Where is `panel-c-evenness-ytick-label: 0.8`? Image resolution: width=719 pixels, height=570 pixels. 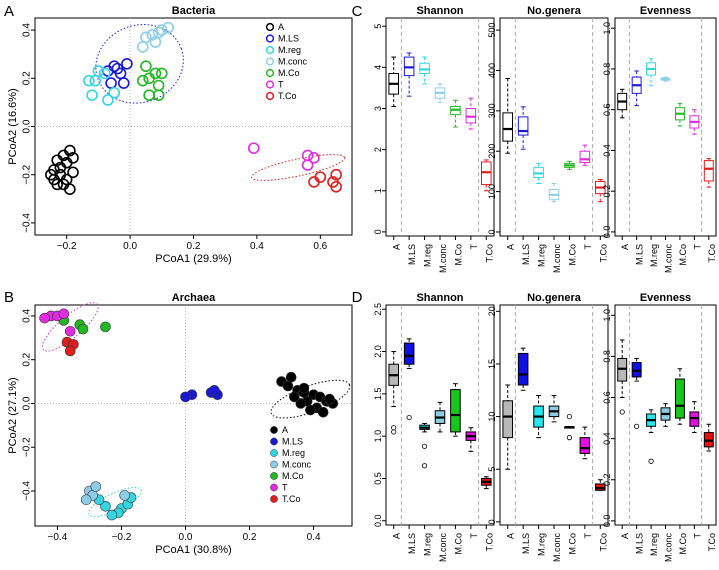
panel-c-evenness-ytick-label: 0.8 is located at coordinates (607, 69).